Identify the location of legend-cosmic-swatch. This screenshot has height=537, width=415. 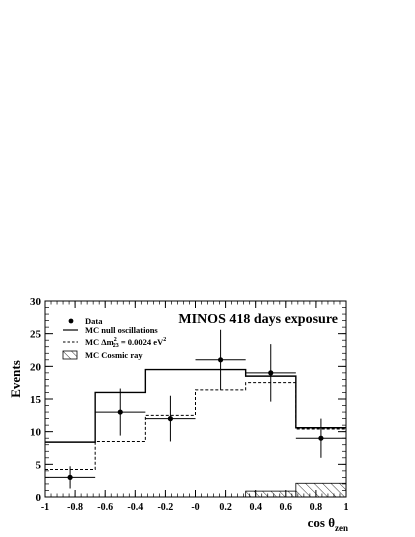
(70, 355).